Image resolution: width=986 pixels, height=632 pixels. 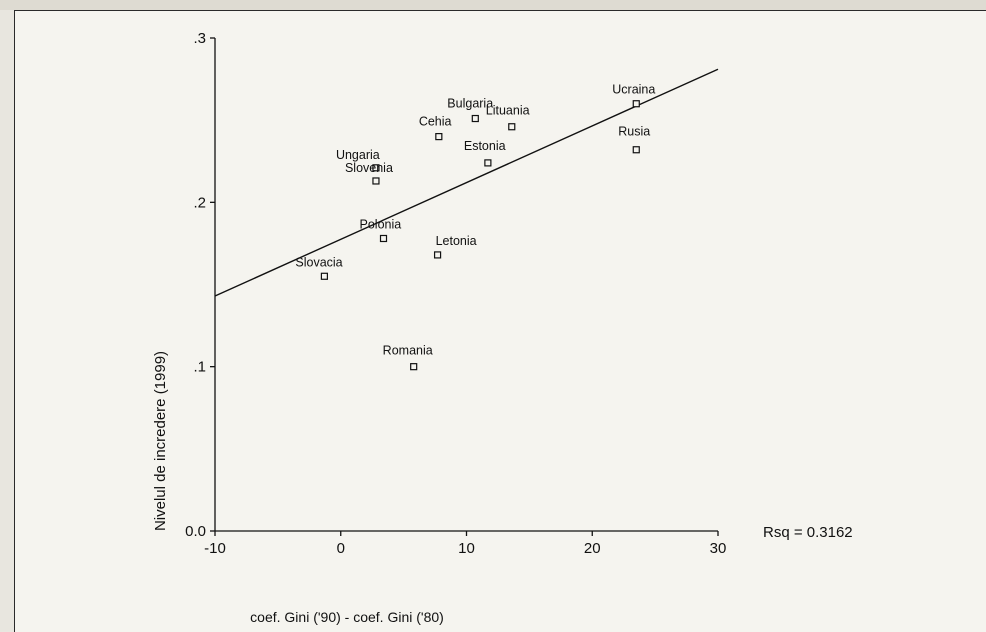 I want to click on point-label: Estonia, so click(x=485, y=146).